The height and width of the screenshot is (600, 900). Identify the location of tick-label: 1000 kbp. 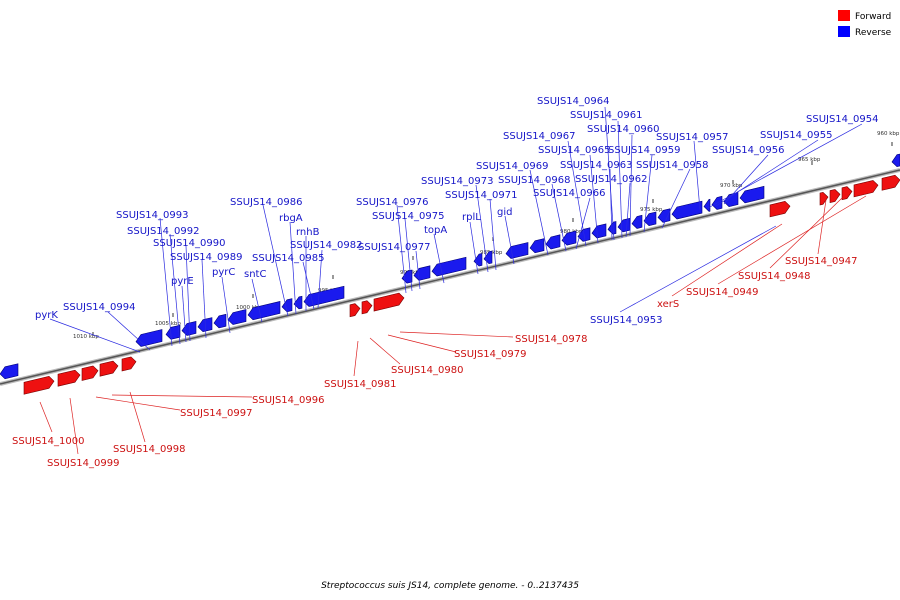
(249, 308).